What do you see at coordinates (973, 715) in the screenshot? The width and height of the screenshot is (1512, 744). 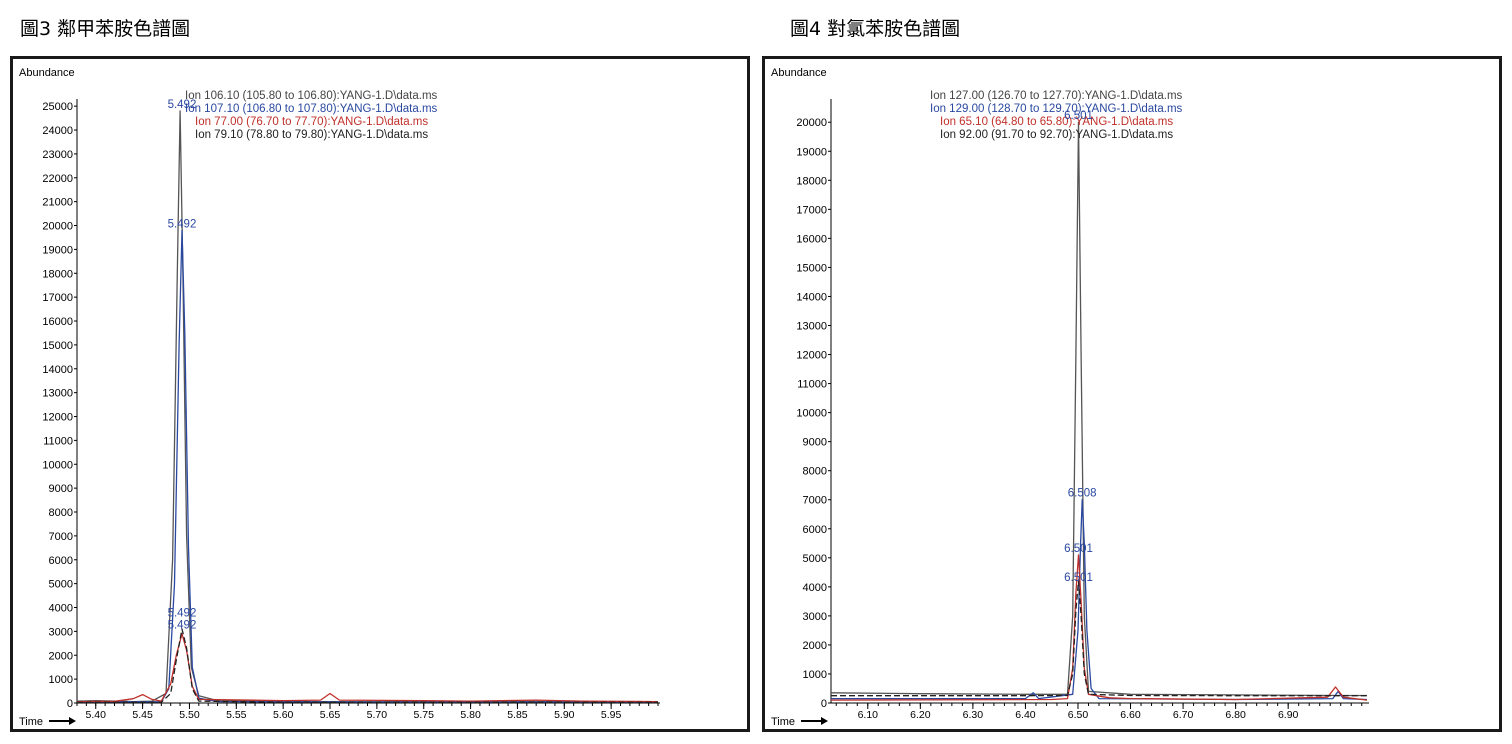 I see `x-tick-label: 6.30` at bounding box center [973, 715].